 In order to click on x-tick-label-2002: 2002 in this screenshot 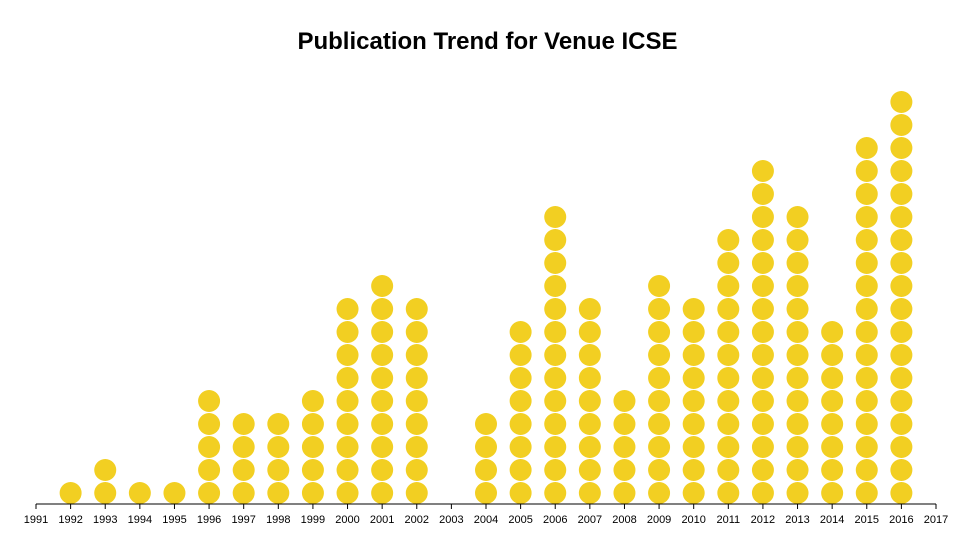, I will do `click(417, 520)`.